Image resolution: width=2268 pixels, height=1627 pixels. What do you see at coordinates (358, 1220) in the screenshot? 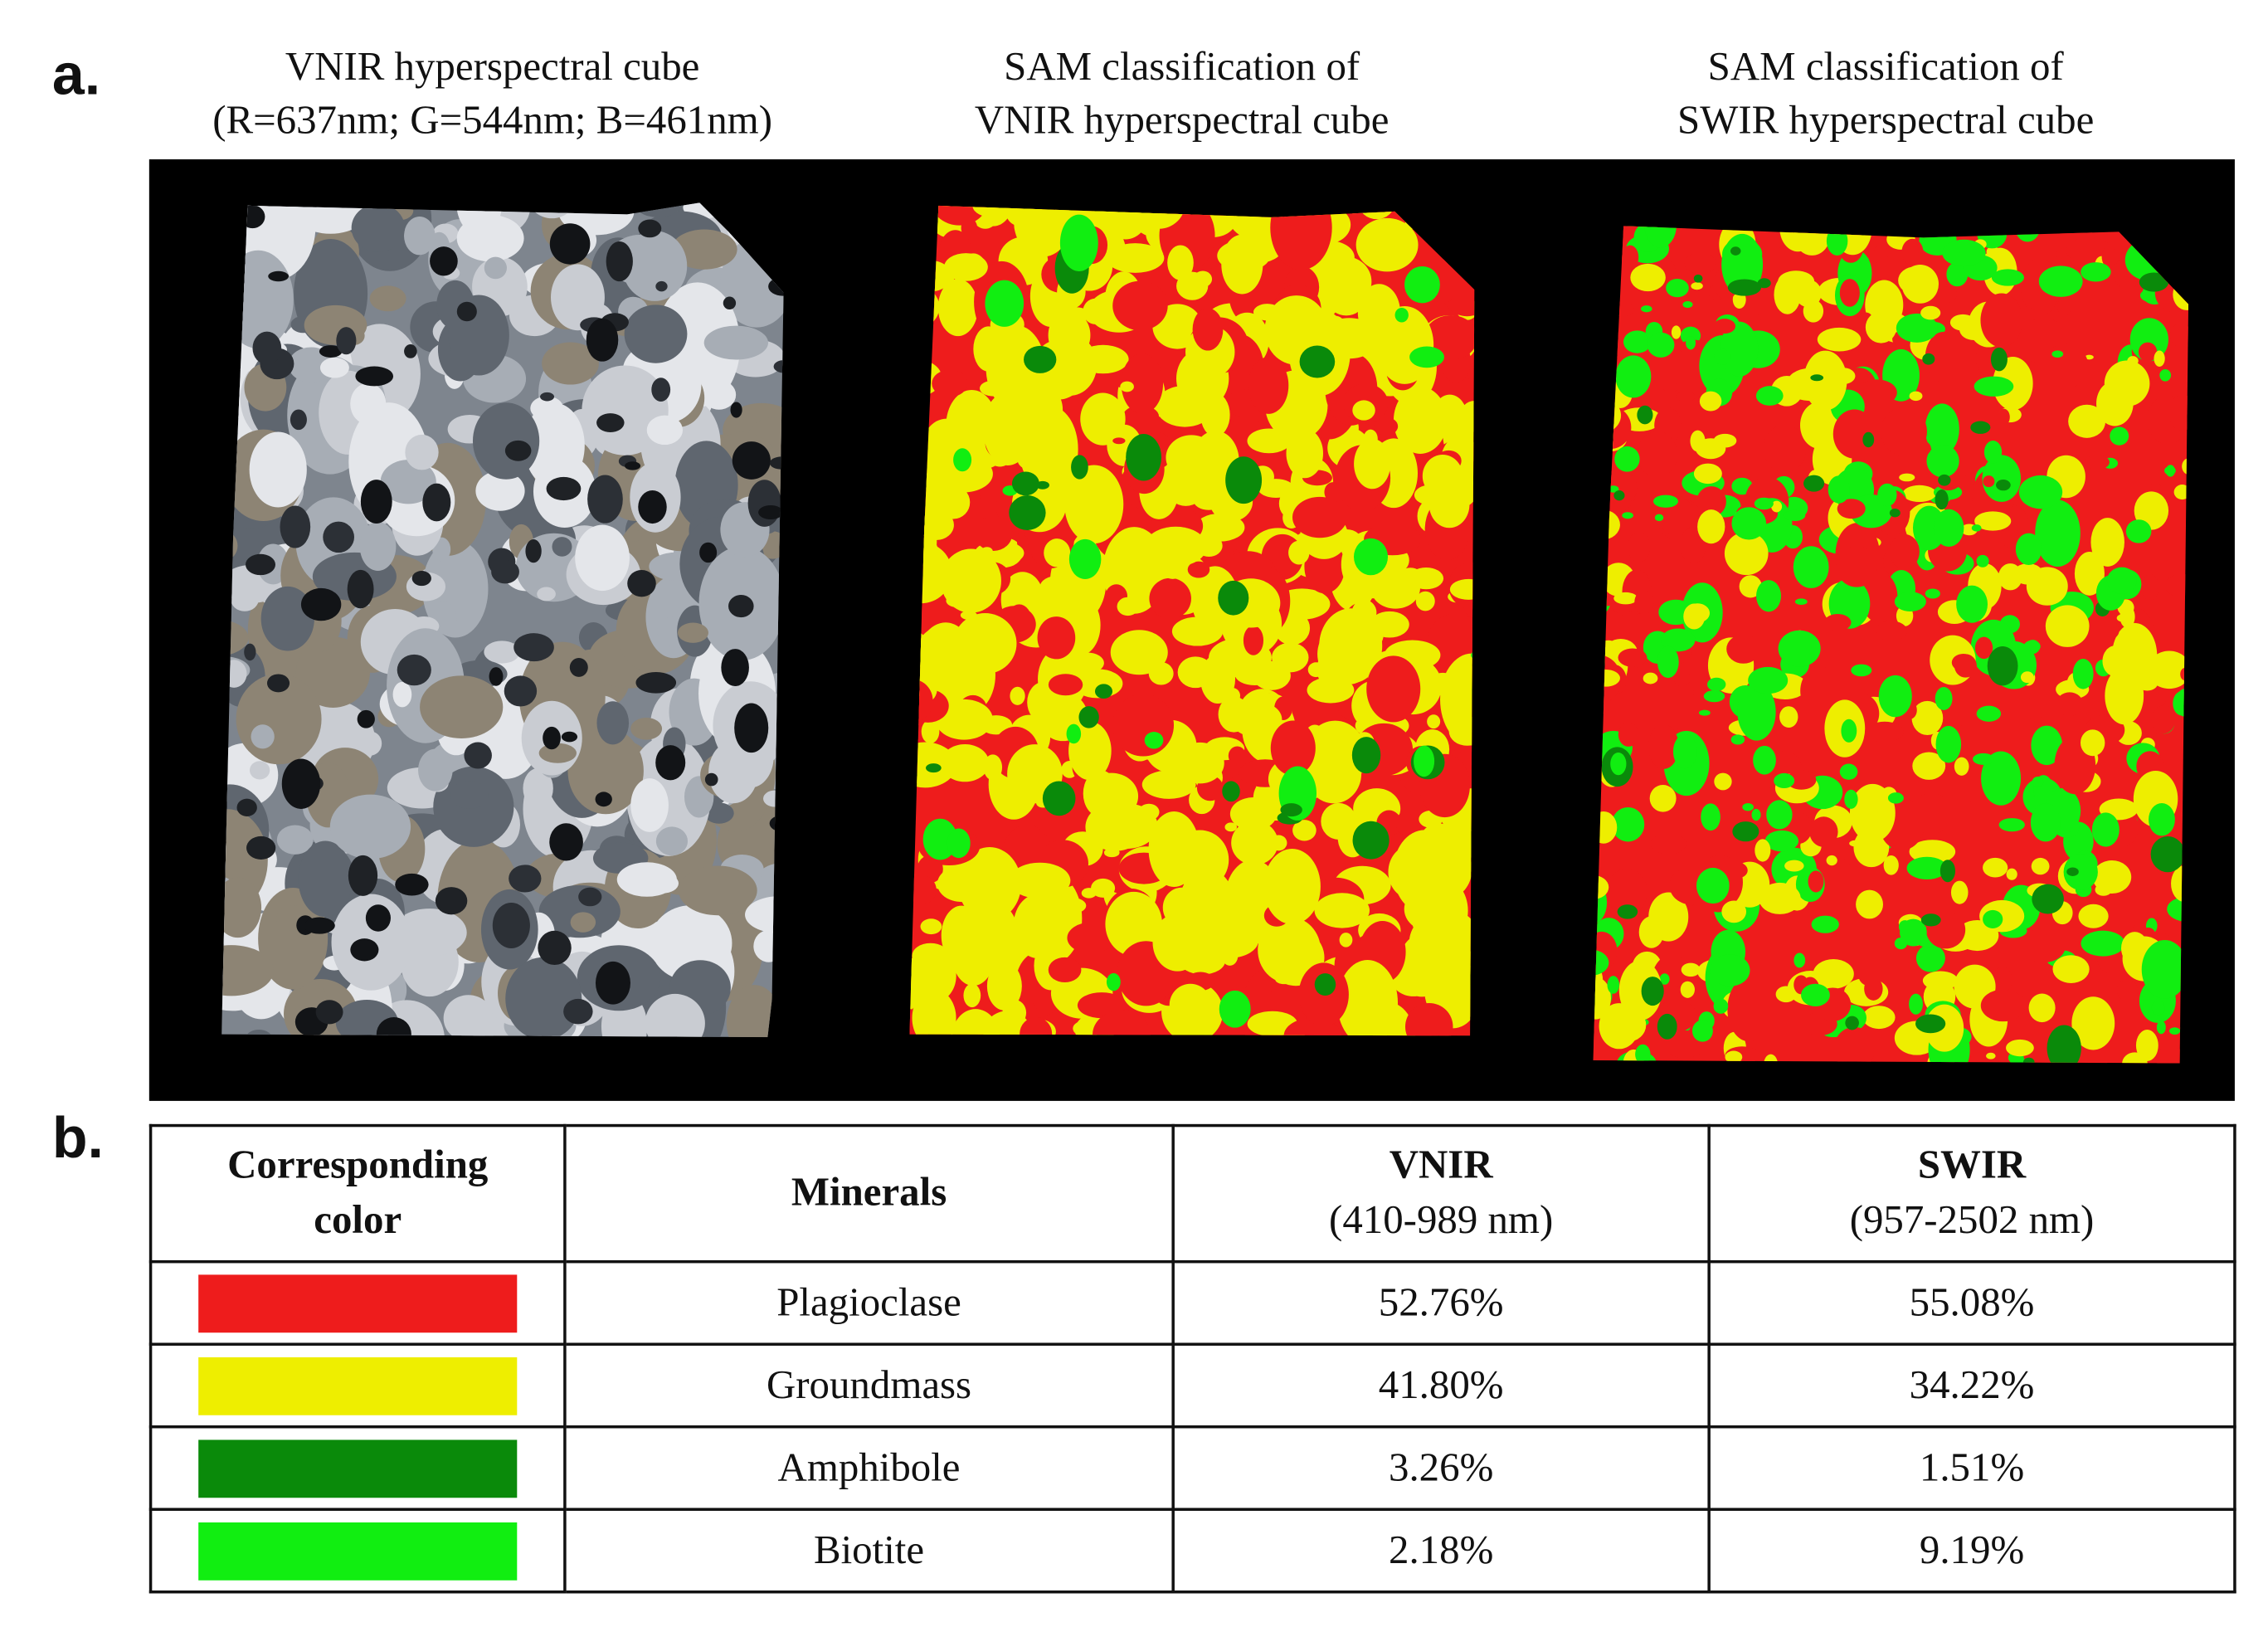
I see `header-text: color` at bounding box center [358, 1220].